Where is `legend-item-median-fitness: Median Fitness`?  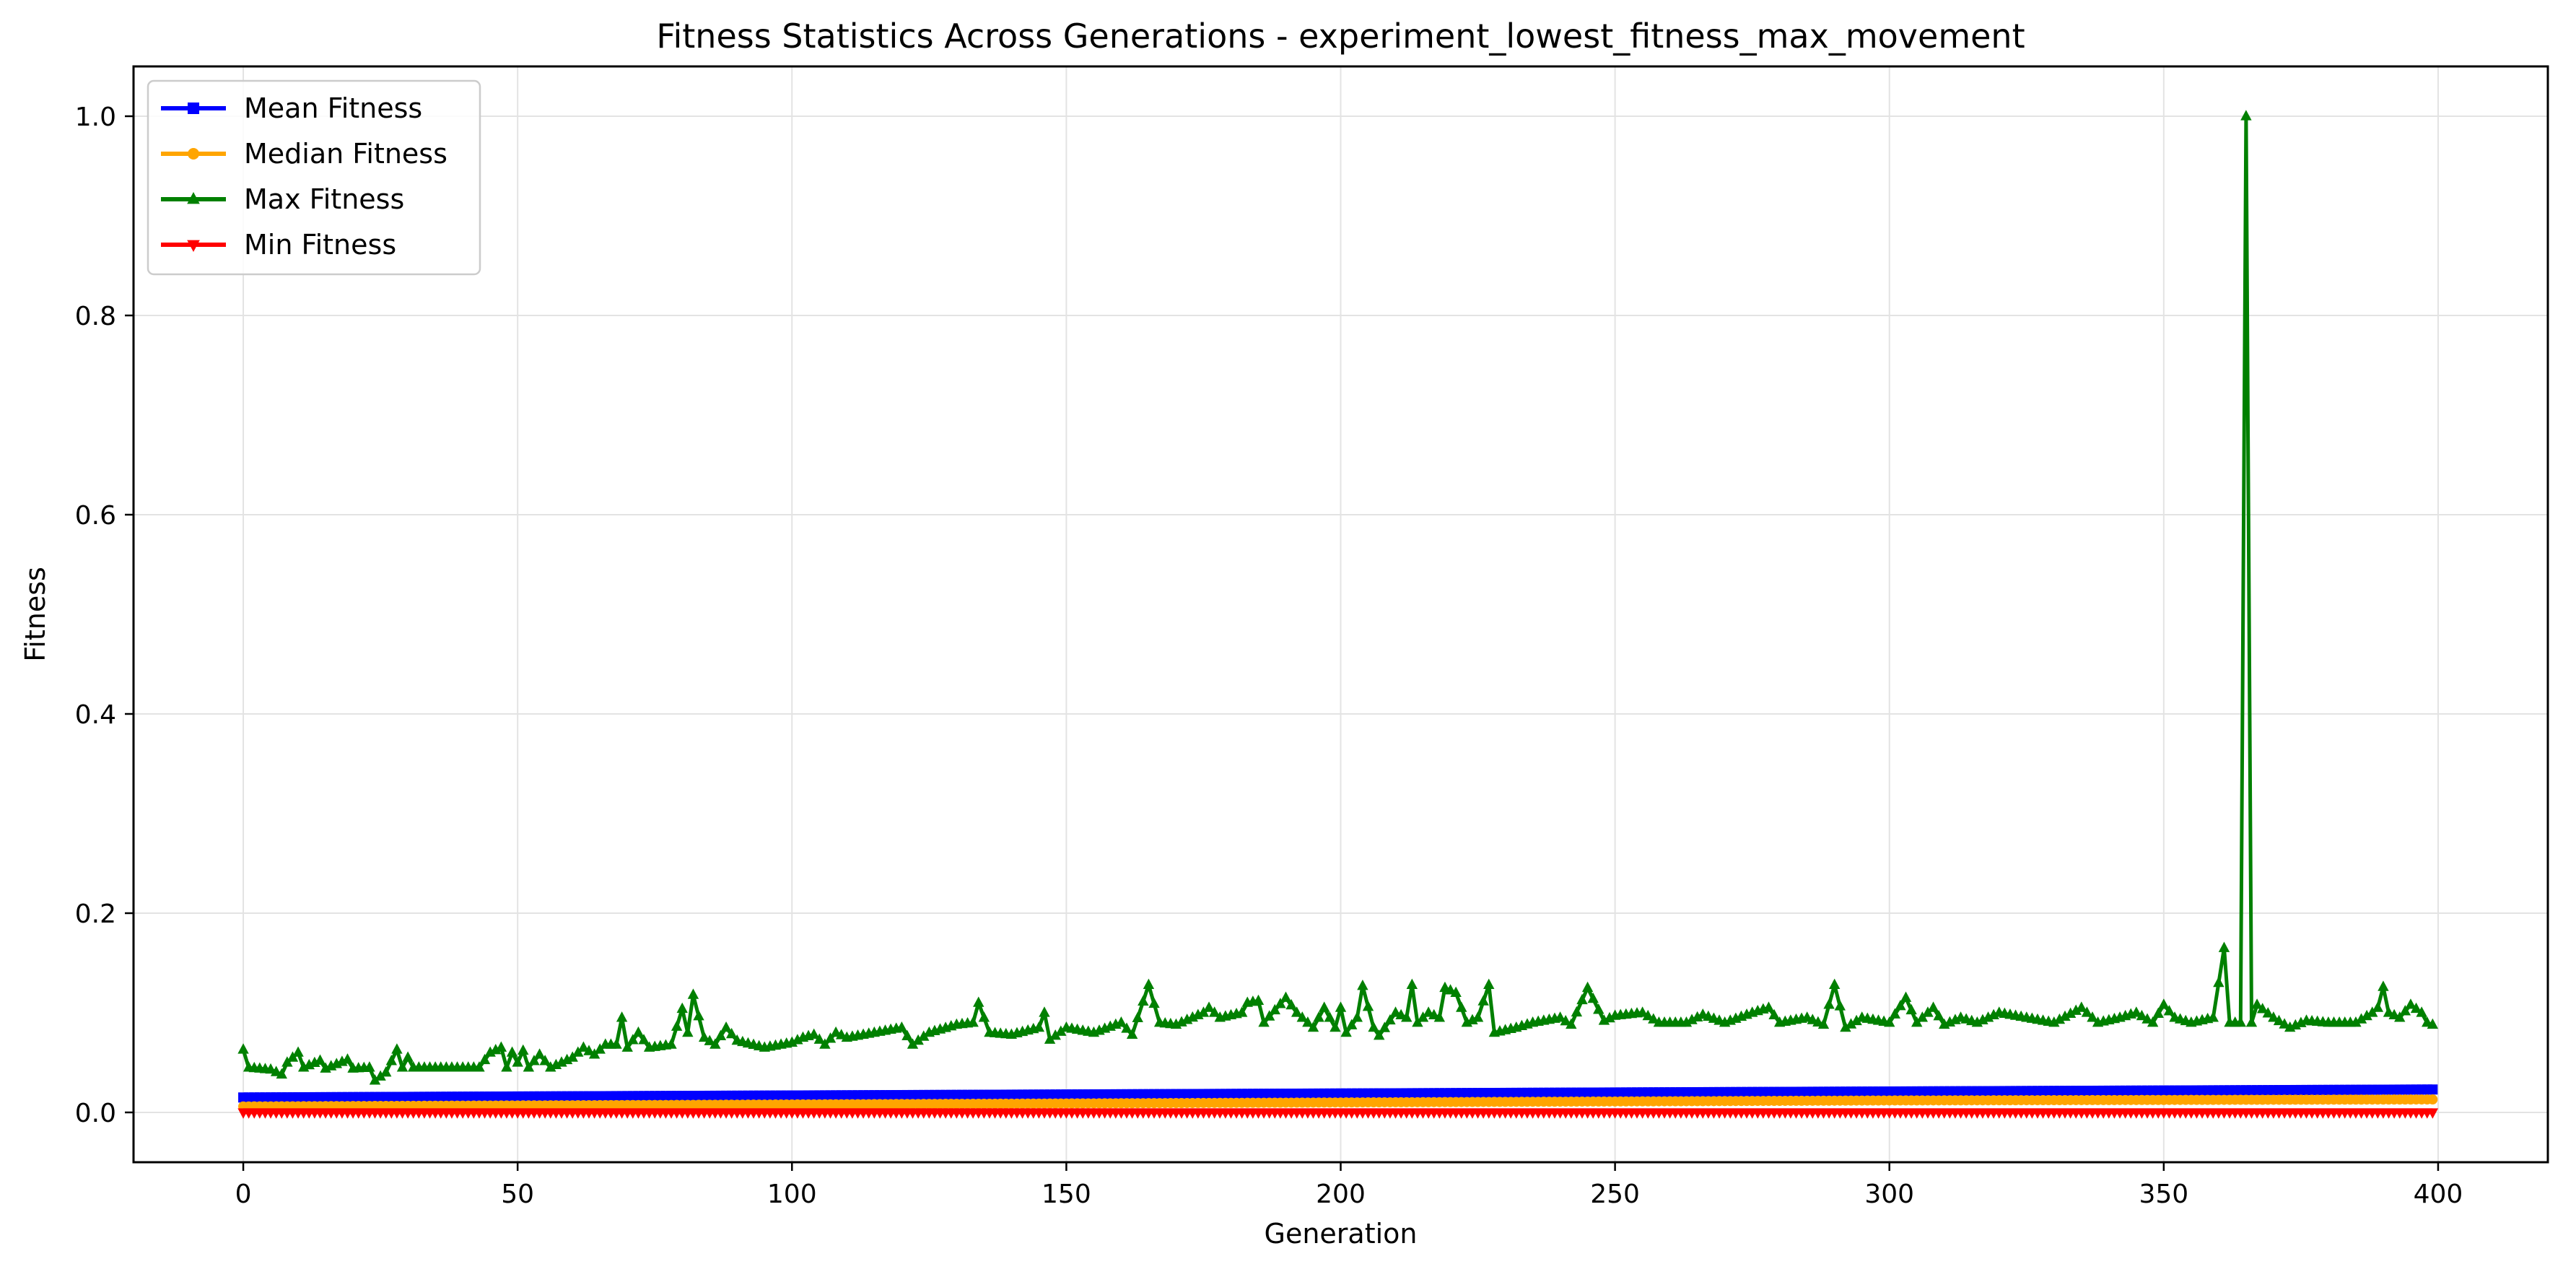
legend-item-median-fitness: Median Fitness is located at coordinates (304, 154).